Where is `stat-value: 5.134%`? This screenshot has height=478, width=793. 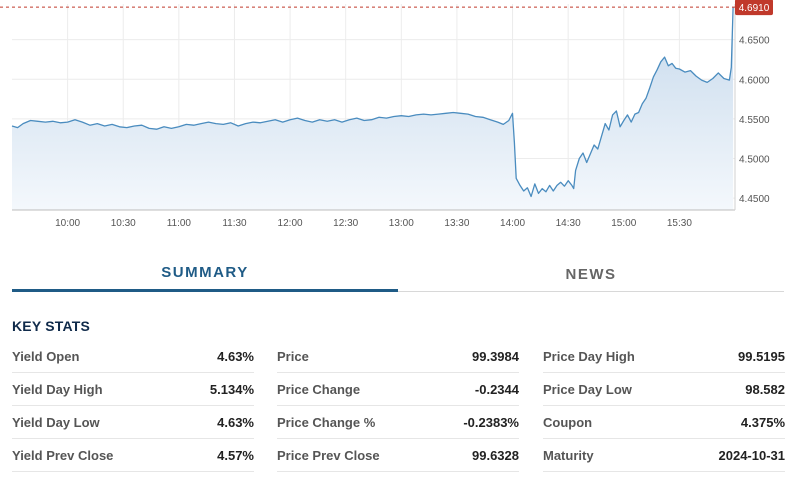
stat-value: 5.134% is located at coordinates (231, 389).